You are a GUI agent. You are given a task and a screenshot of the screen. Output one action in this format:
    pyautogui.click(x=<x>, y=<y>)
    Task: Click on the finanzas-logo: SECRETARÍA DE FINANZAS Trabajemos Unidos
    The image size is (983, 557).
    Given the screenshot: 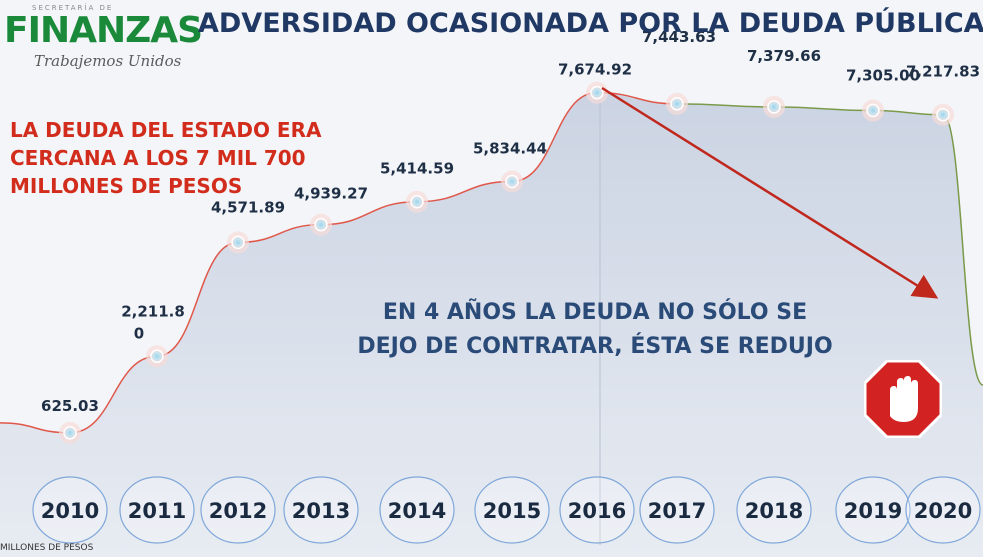 What is the action you would take?
    pyautogui.click(x=103, y=39)
    